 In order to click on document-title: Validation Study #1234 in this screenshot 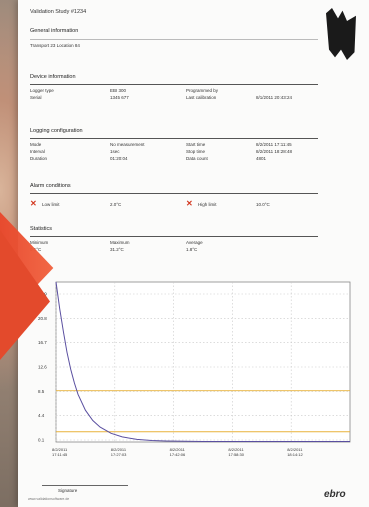, I will do `click(58, 12)`.